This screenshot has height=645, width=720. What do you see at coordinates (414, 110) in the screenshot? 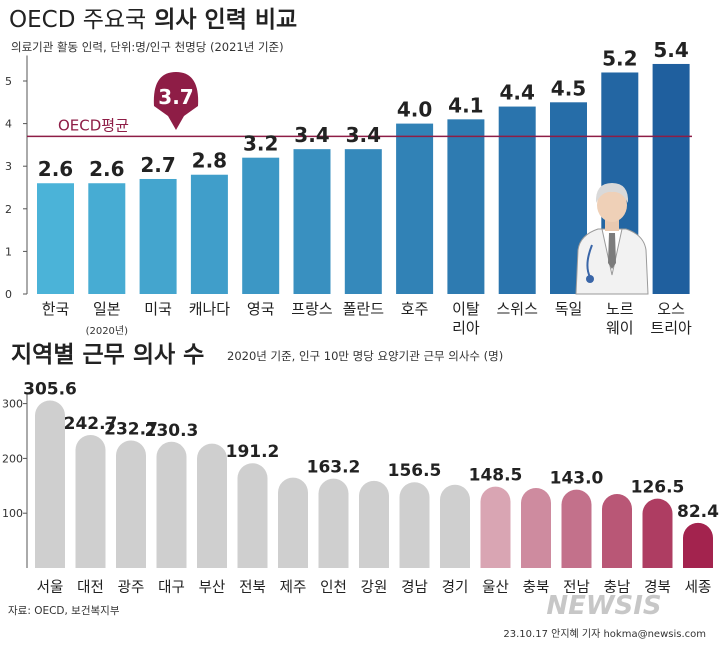
I see `value-label: 4.0` at bounding box center [414, 110].